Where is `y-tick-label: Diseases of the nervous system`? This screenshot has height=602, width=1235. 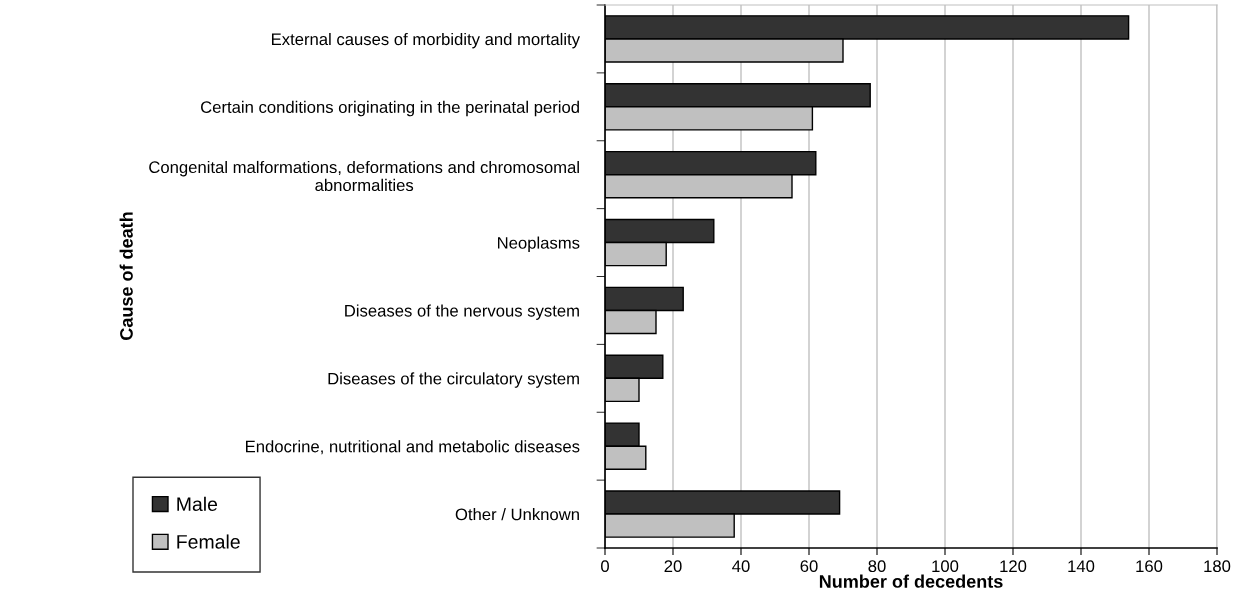
y-tick-label: Diseases of the nervous system is located at coordinates (462, 312).